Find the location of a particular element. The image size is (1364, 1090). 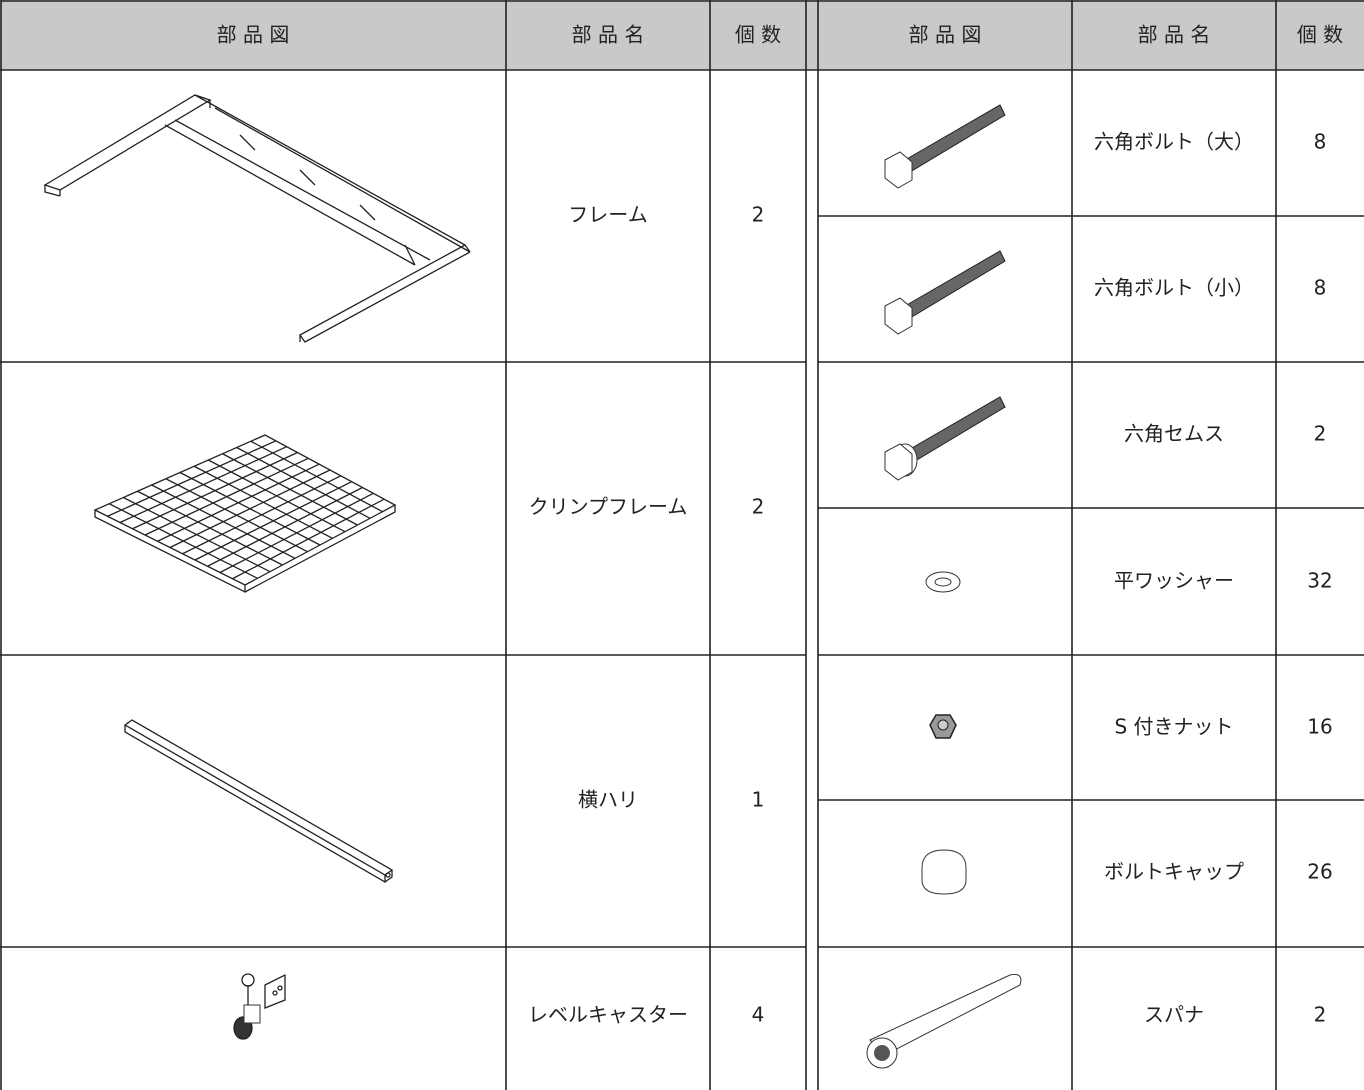

part-name: 六角ボルト（小） is located at coordinates (1174, 288).